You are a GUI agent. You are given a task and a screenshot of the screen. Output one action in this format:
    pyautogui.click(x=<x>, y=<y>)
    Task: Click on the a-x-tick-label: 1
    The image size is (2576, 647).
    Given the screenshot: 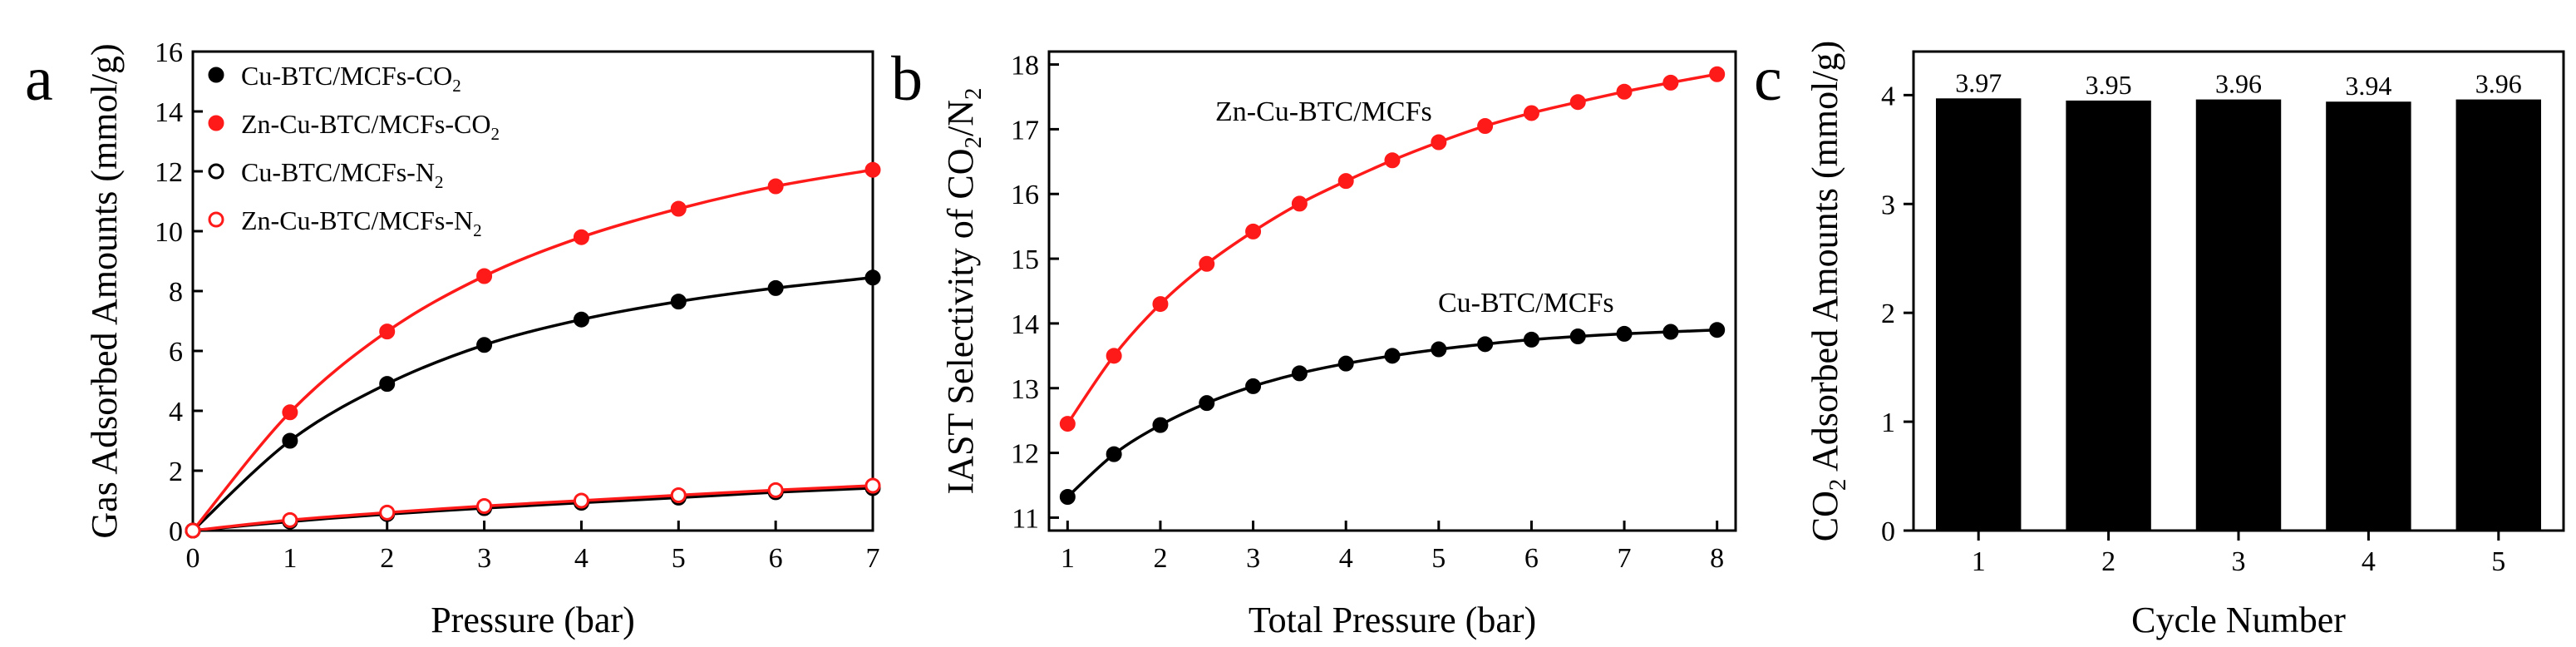 What is the action you would take?
    pyautogui.click(x=290, y=558)
    